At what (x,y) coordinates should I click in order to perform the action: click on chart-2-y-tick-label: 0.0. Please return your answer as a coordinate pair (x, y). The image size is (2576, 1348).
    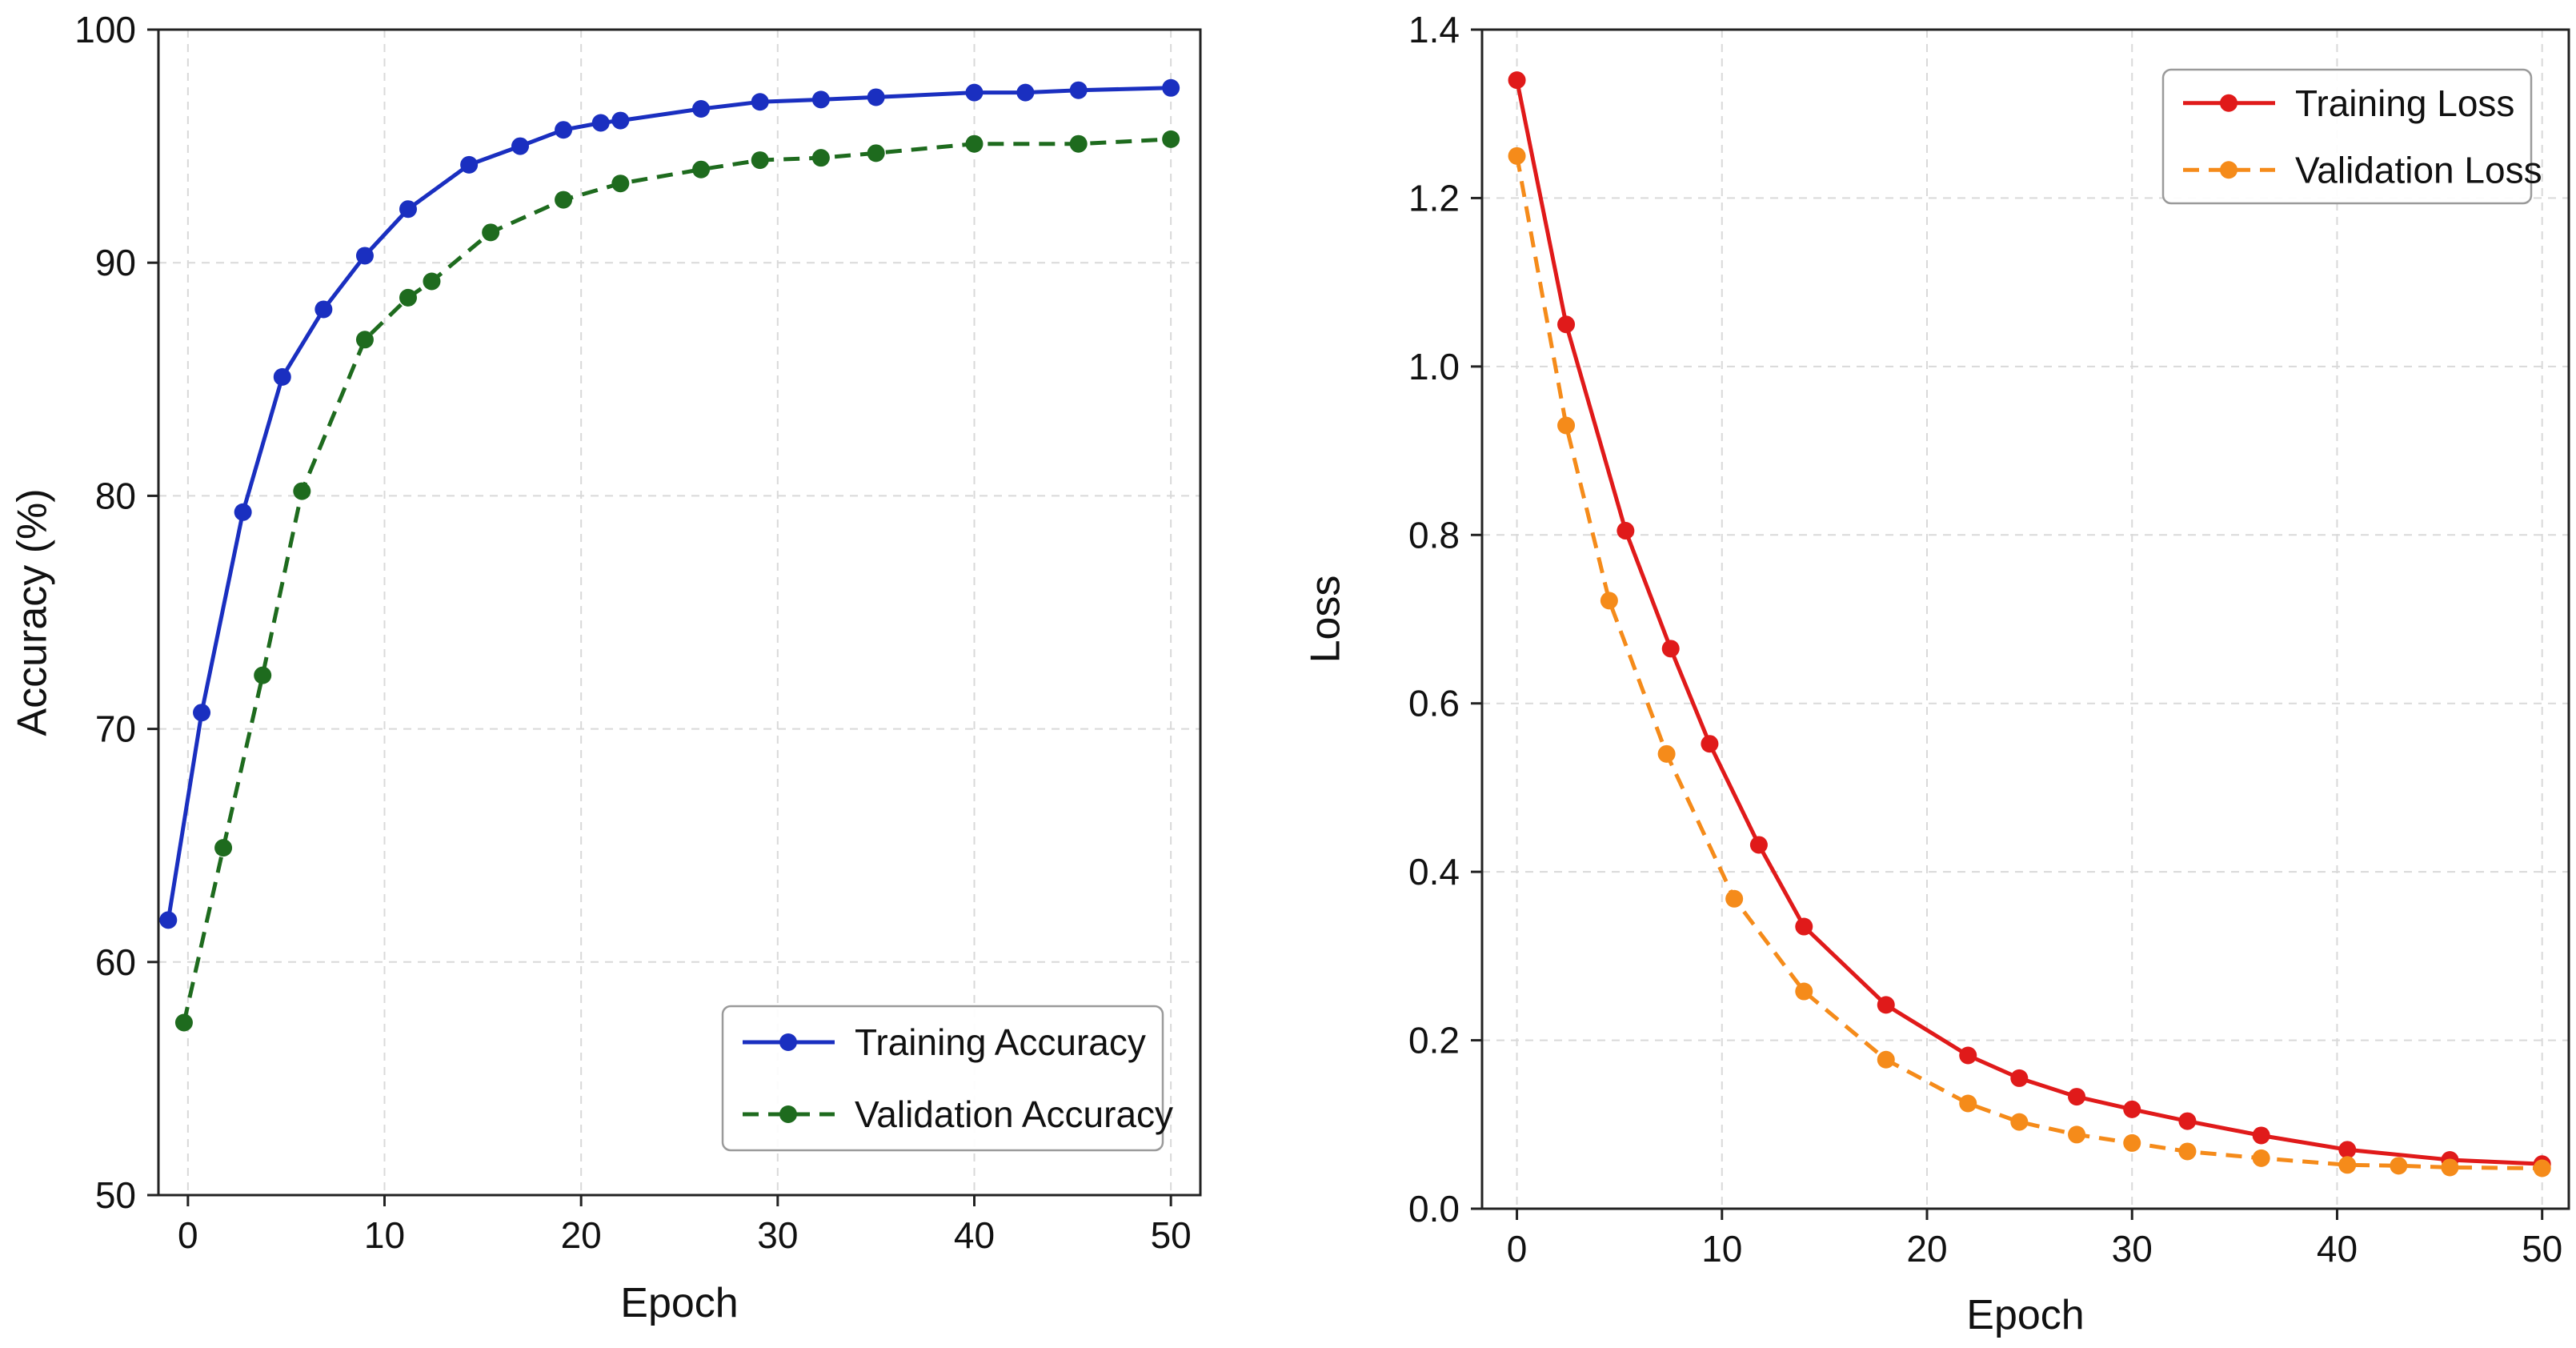
    Looking at the image, I should click on (1434, 1209).